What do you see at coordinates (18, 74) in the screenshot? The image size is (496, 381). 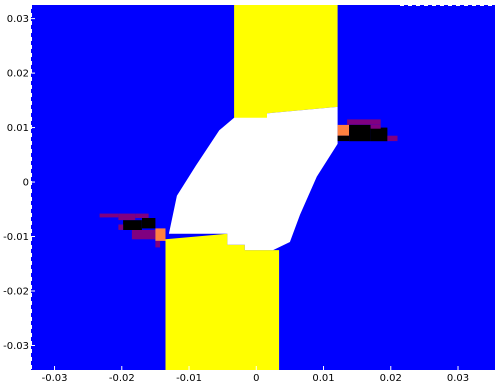 I see `y-tick-label: 0.02` at bounding box center [18, 74].